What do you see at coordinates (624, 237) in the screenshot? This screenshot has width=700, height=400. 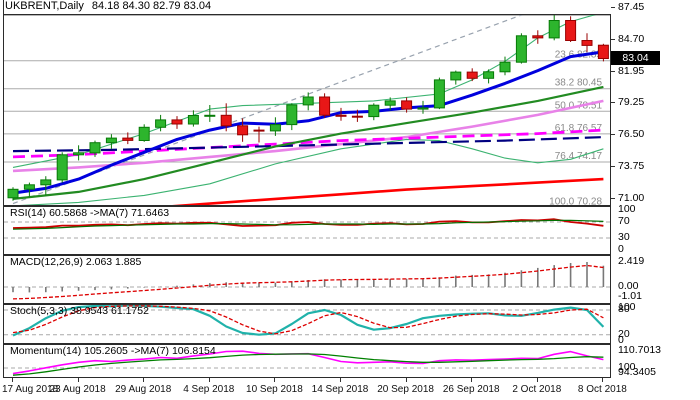 I see `indicator-axis-label: 30` at bounding box center [624, 237].